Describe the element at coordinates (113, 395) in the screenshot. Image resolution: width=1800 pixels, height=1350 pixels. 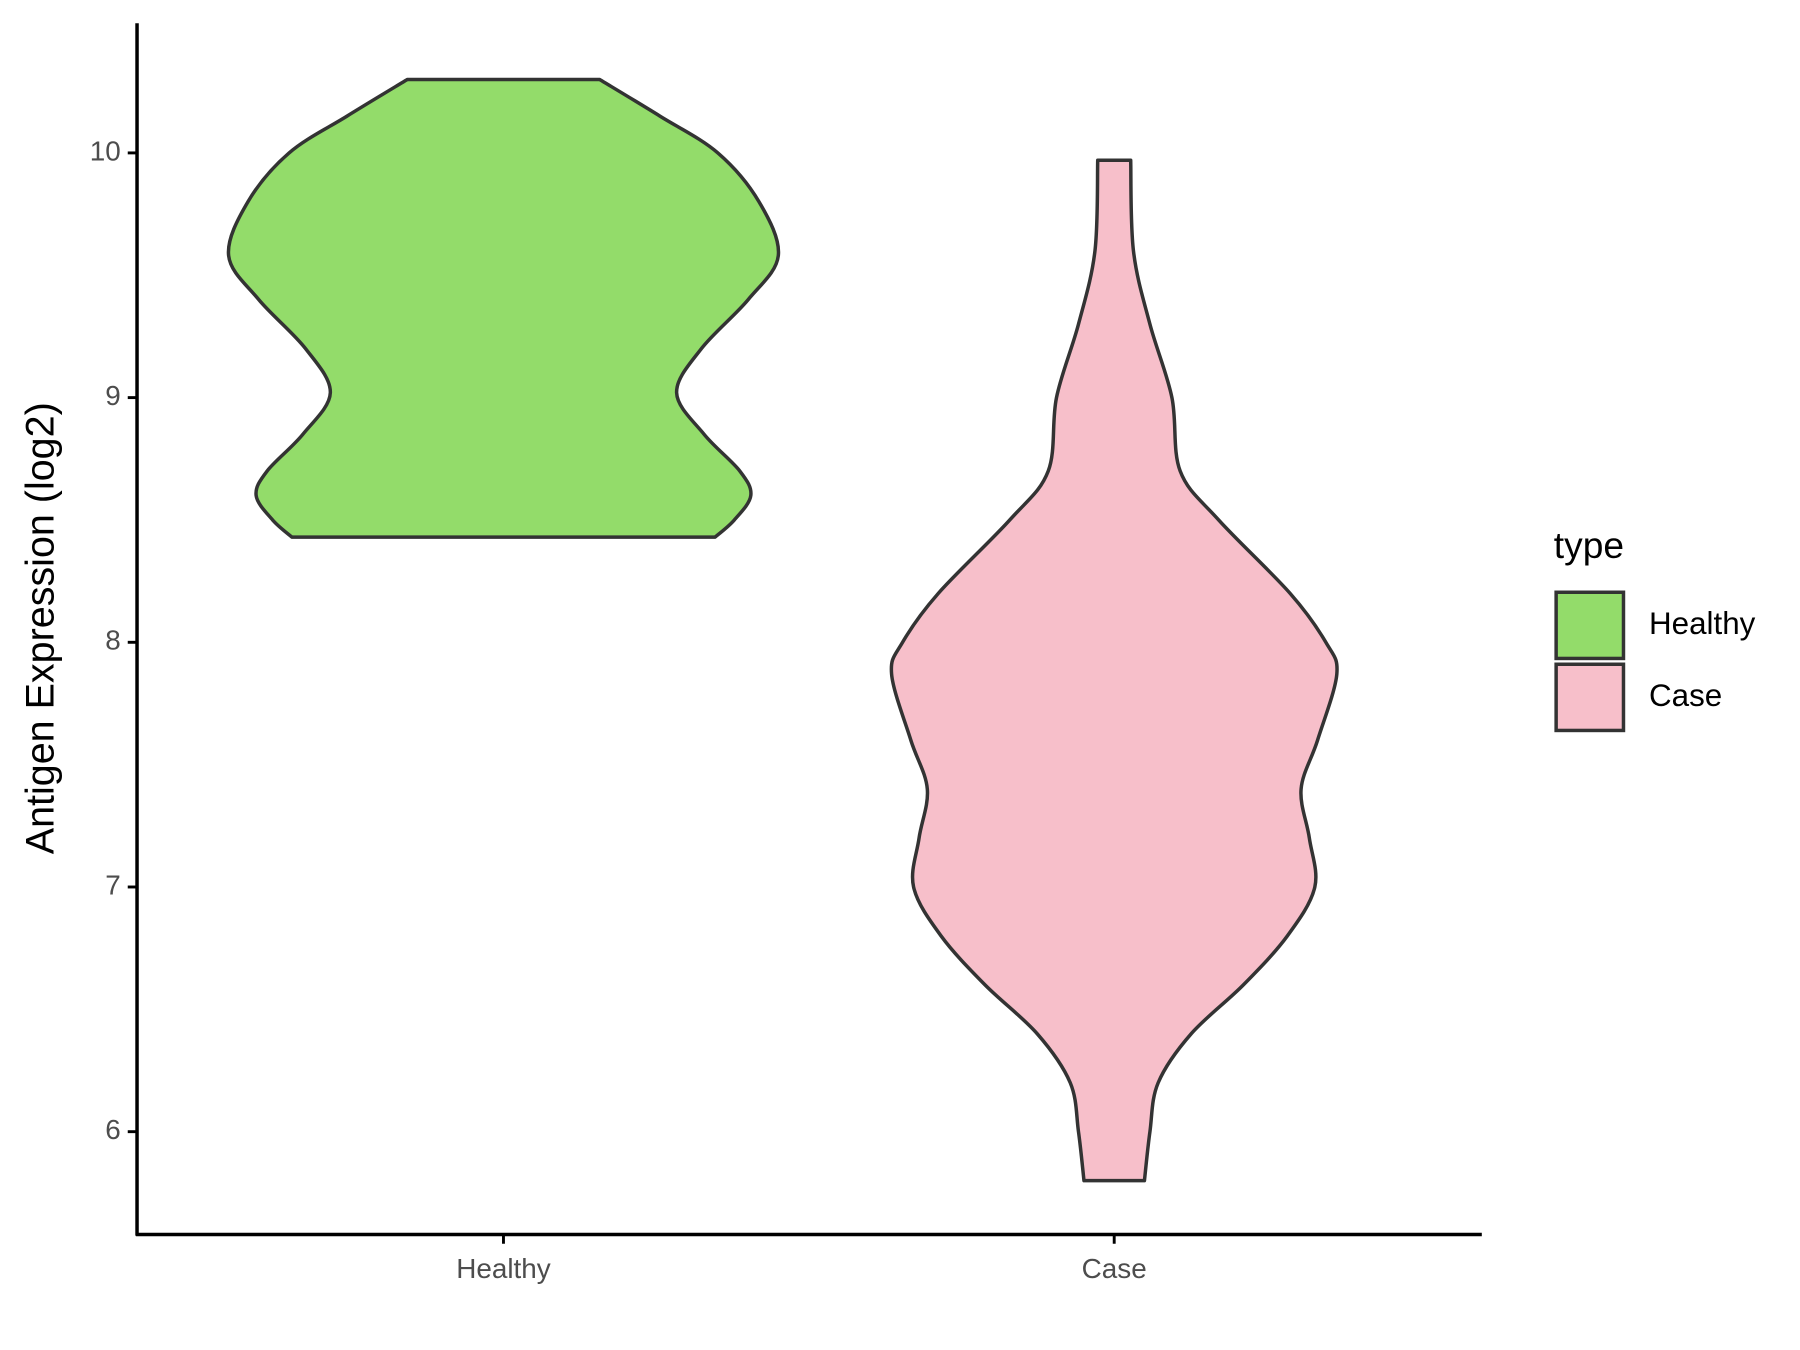
I see `y-tick-label: 9` at that location.